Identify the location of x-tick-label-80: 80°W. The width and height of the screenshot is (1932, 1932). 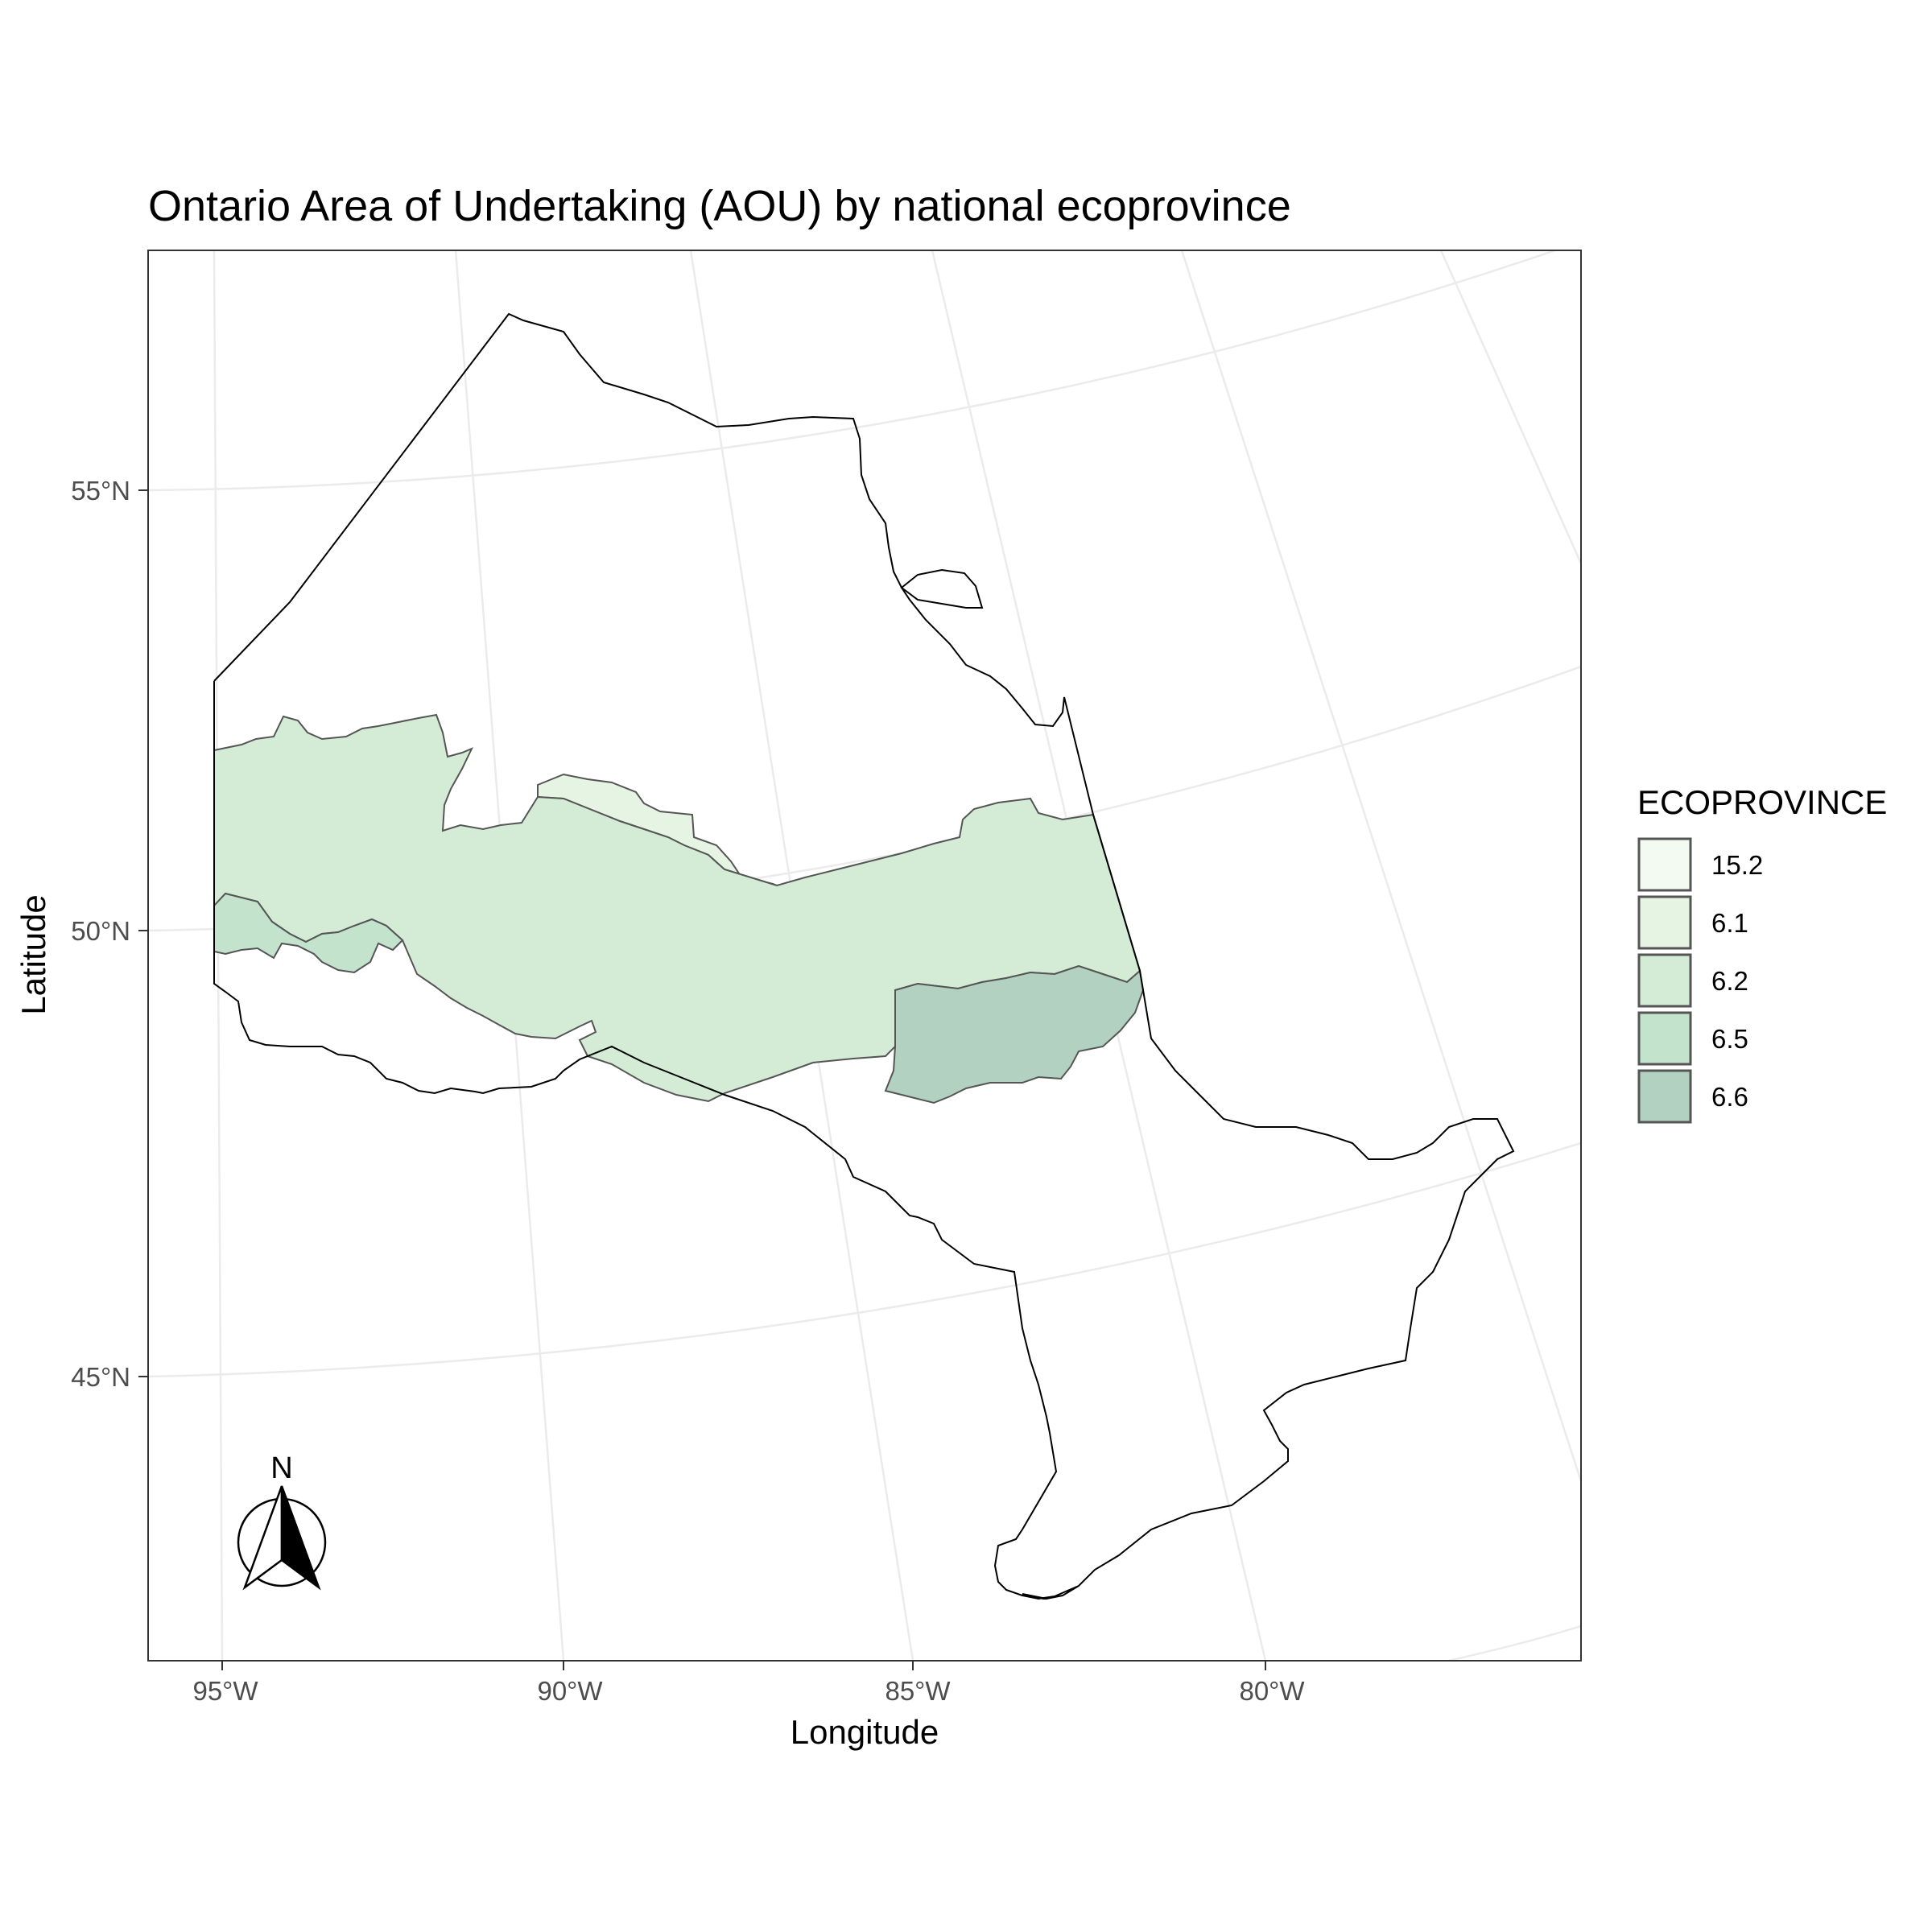
(1272, 1691).